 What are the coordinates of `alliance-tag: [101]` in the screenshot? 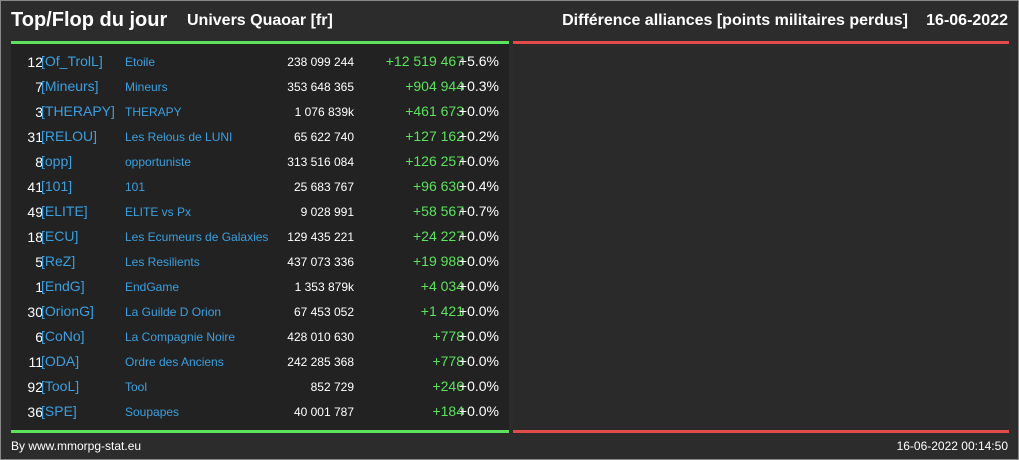 It's located at (57, 186).